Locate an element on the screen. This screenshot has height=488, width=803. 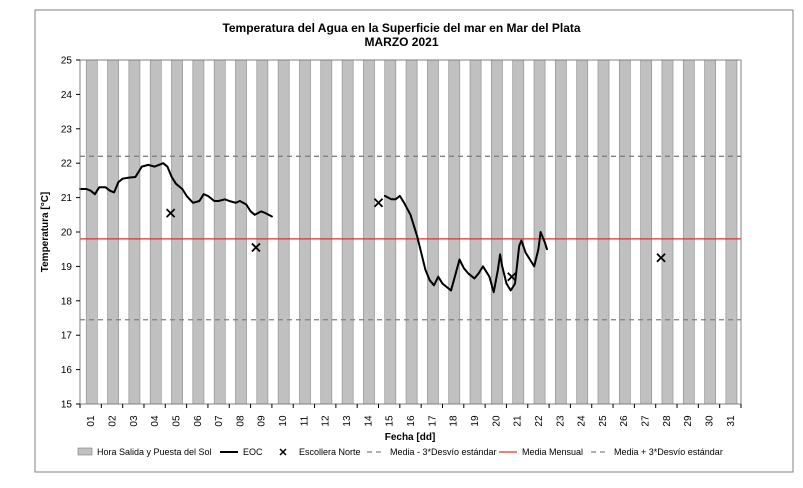
legend-label: Media + 3*Desvío estándar is located at coordinates (668, 452).